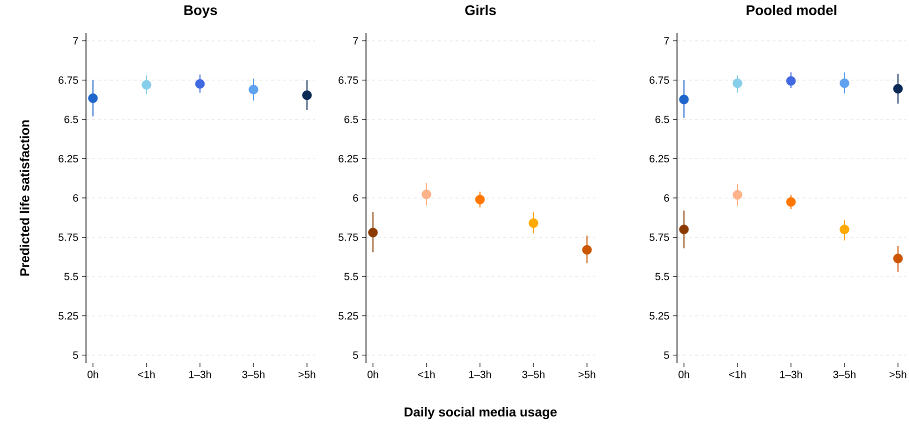 Image resolution: width=909 pixels, height=440 pixels. I want to click on y-axis-title: Predicted life satisfaction, so click(25, 198).